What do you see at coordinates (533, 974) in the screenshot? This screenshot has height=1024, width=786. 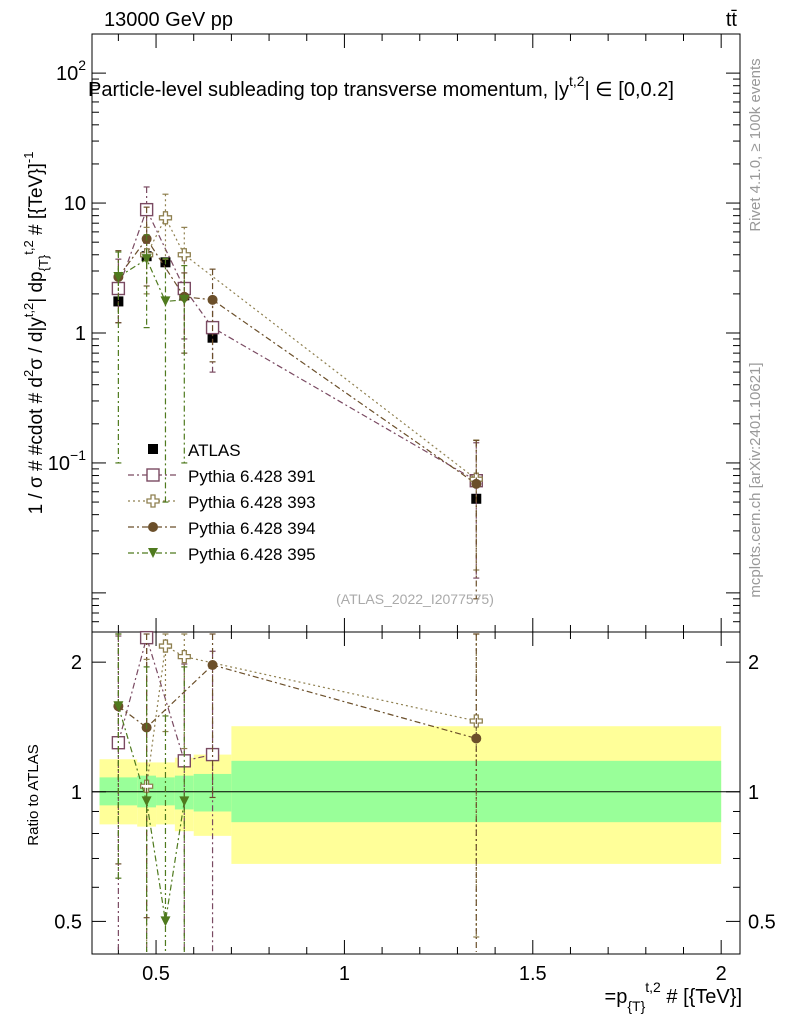 I see `x-tick-label: 1.5` at bounding box center [533, 974].